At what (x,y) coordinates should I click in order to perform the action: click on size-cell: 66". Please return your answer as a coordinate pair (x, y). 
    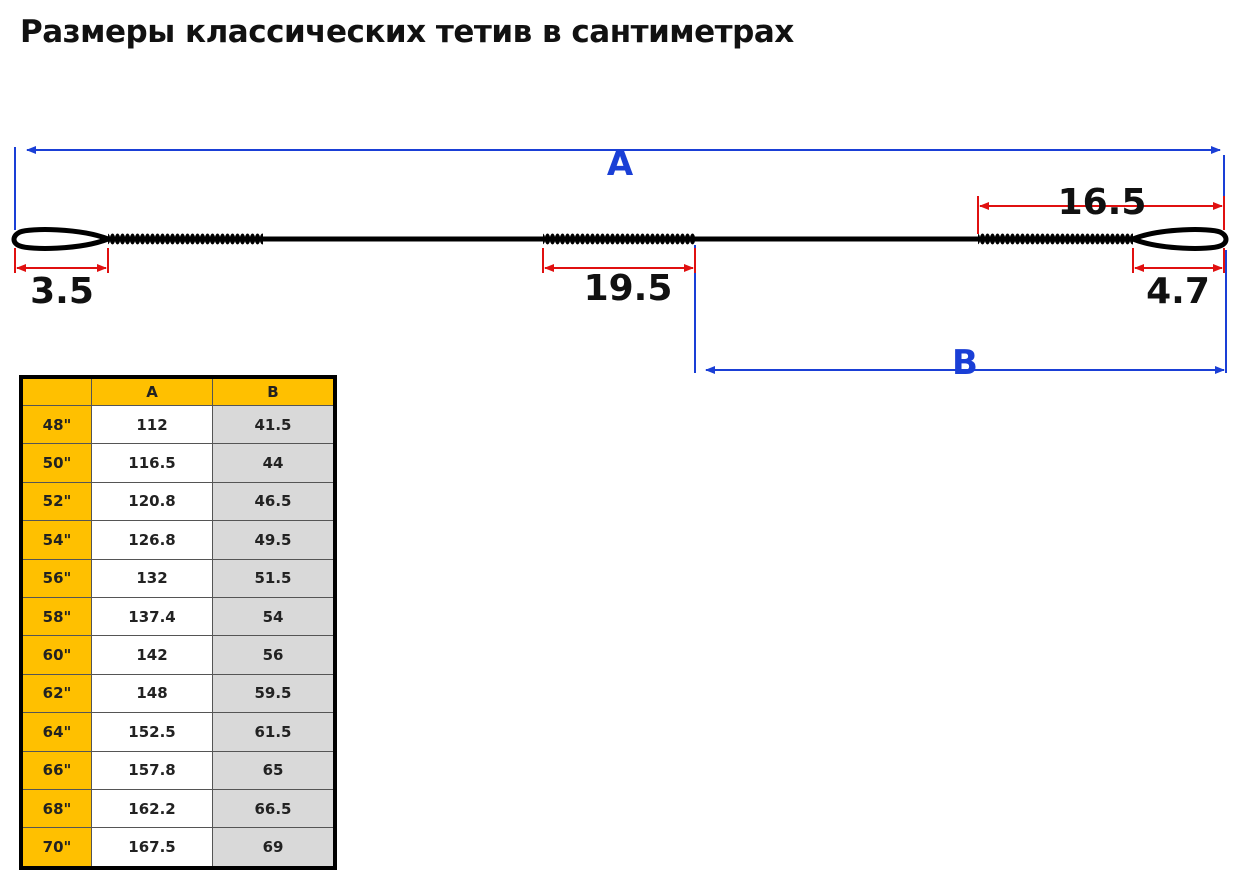
    Looking at the image, I should click on (56, 770).